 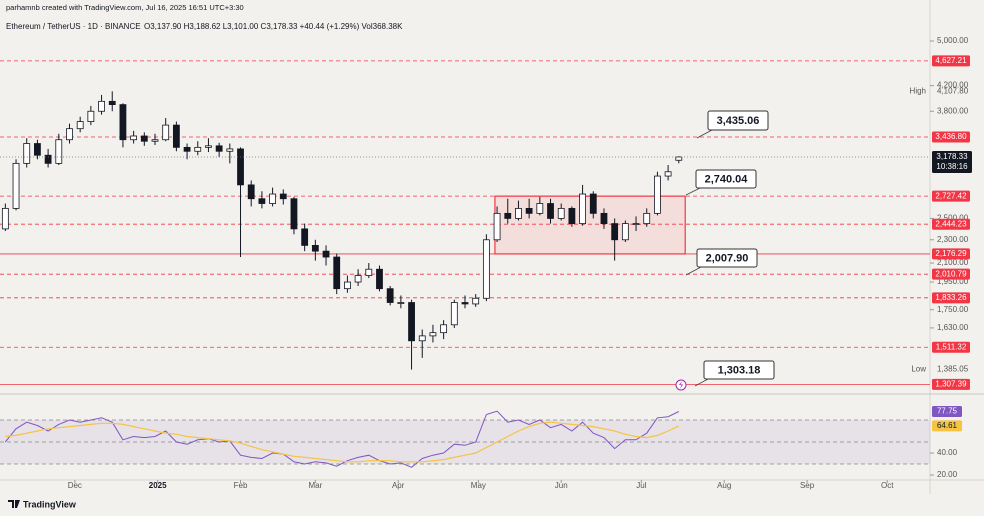 What do you see at coordinates (951, 223) in the screenshot?
I see `level-label: 2,444.23` at bounding box center [951, 223].